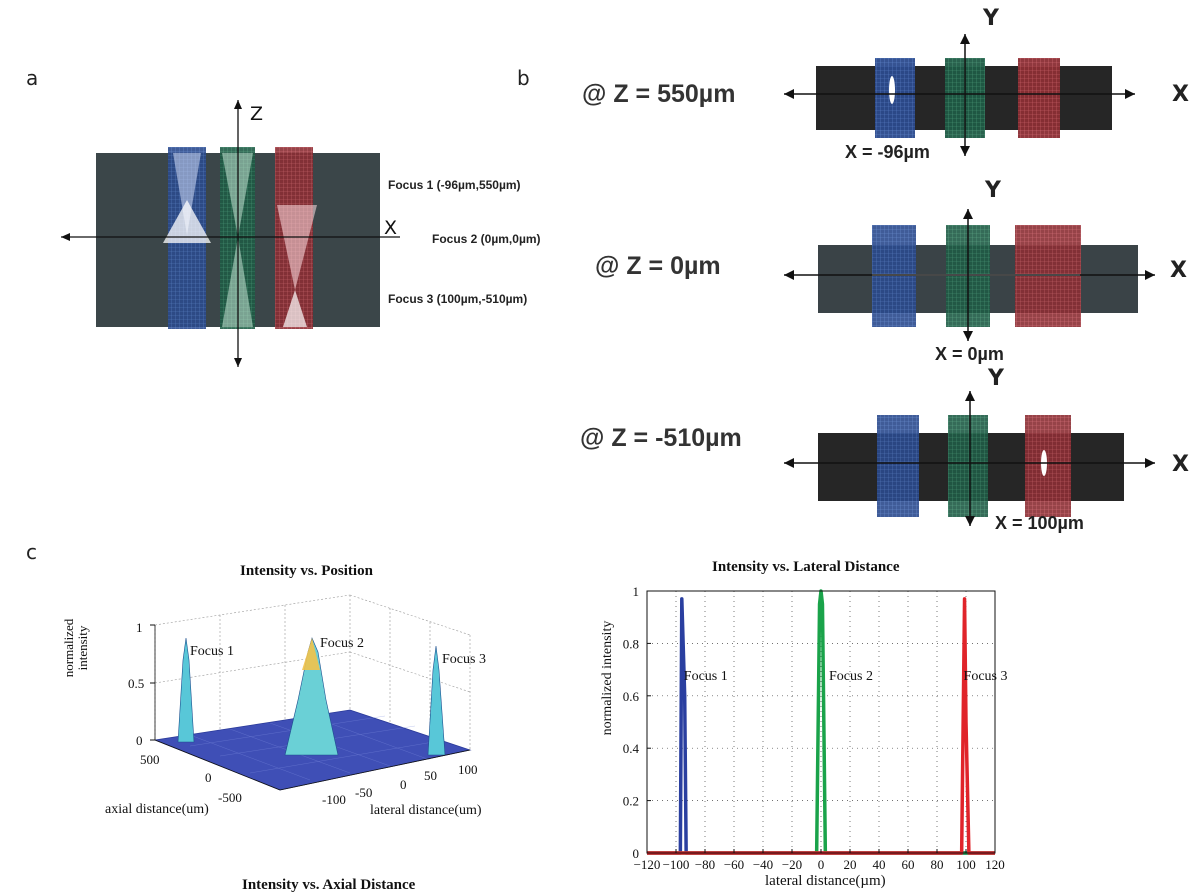  What do you see at coordinates (850, 864) in the screenshot?
I see `x-tick-label: 20` at bounding box center [850, 864].